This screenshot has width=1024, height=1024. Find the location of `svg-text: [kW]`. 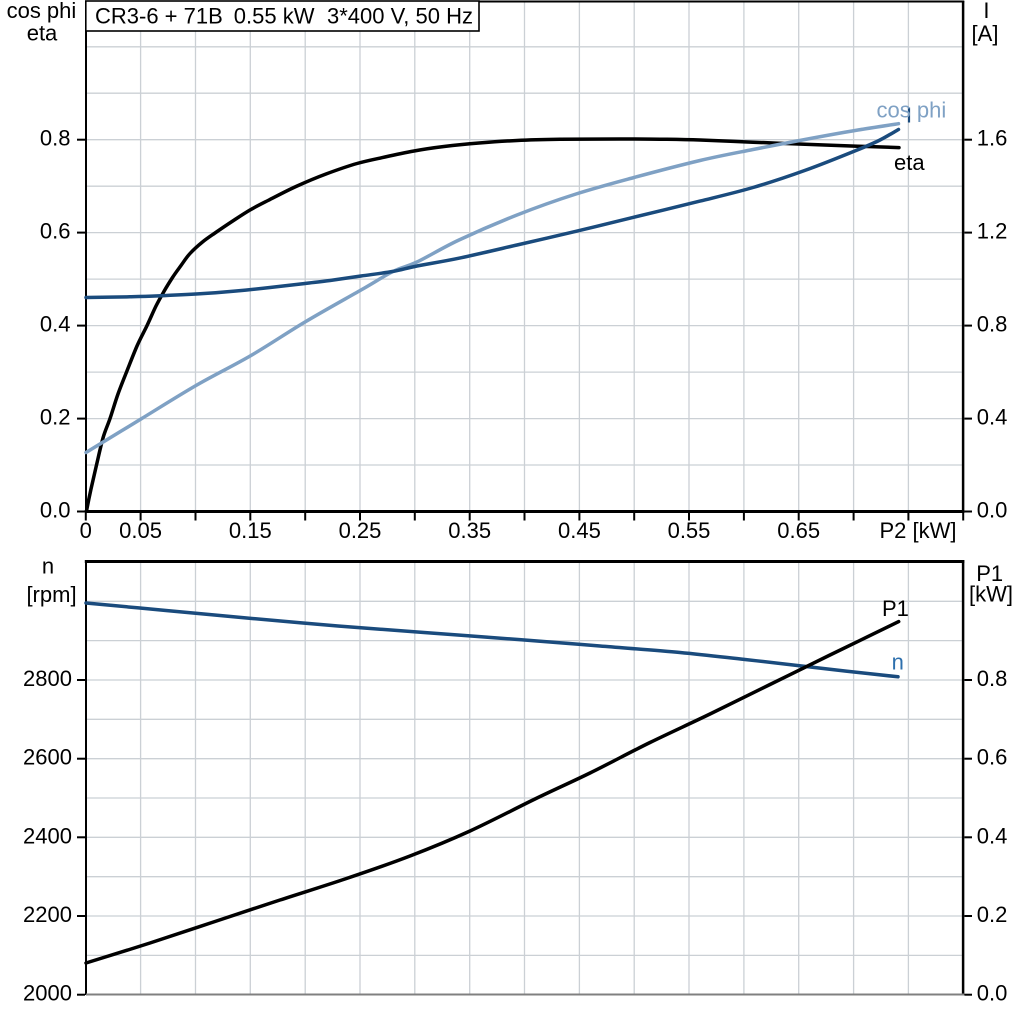

svg-text: [kW] is located at coordinates (991, 594).